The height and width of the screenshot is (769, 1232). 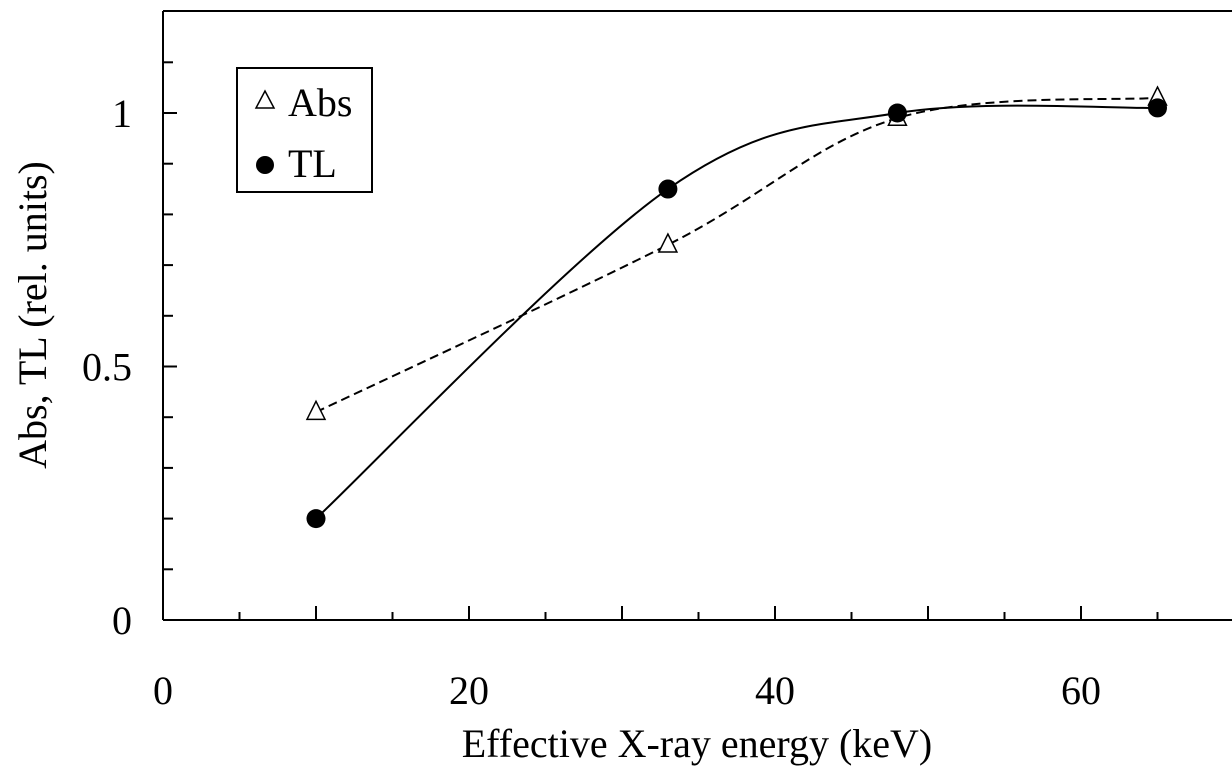 What do you see at coordinates (122, 620) in the screenshot?
I see `y-tick-label: 0` at bounding box center [122, 620].